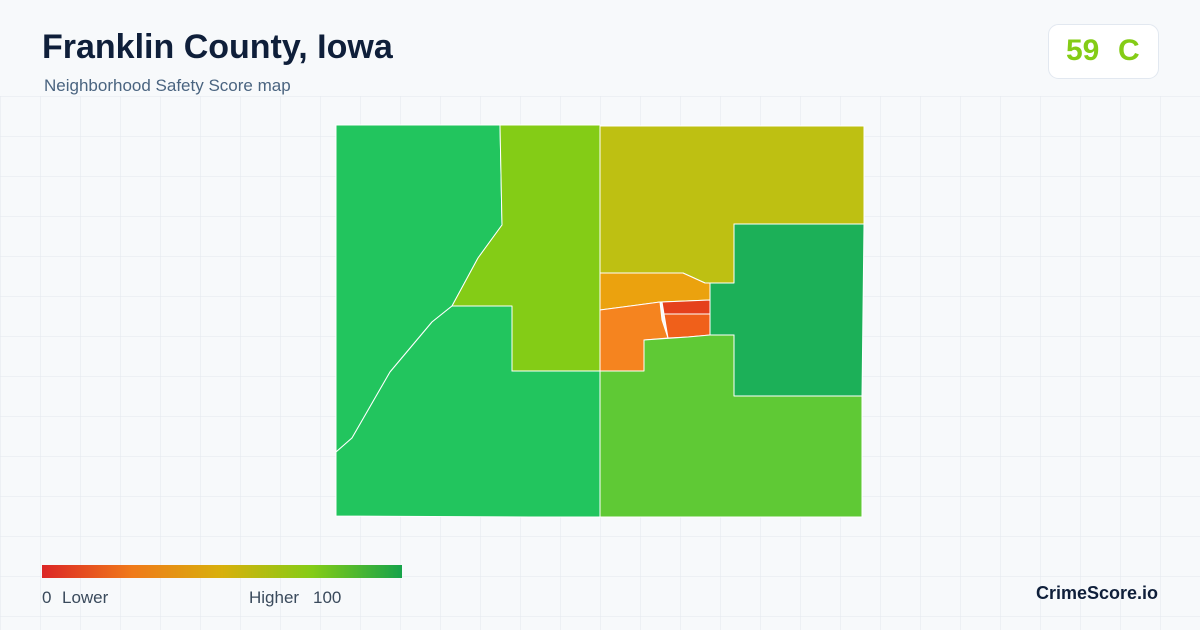 Image resolution: width=1200 pixels, height=630 pixels. I want to click on subtitle: Neighborhood Safety Score map, so click(167, 85).